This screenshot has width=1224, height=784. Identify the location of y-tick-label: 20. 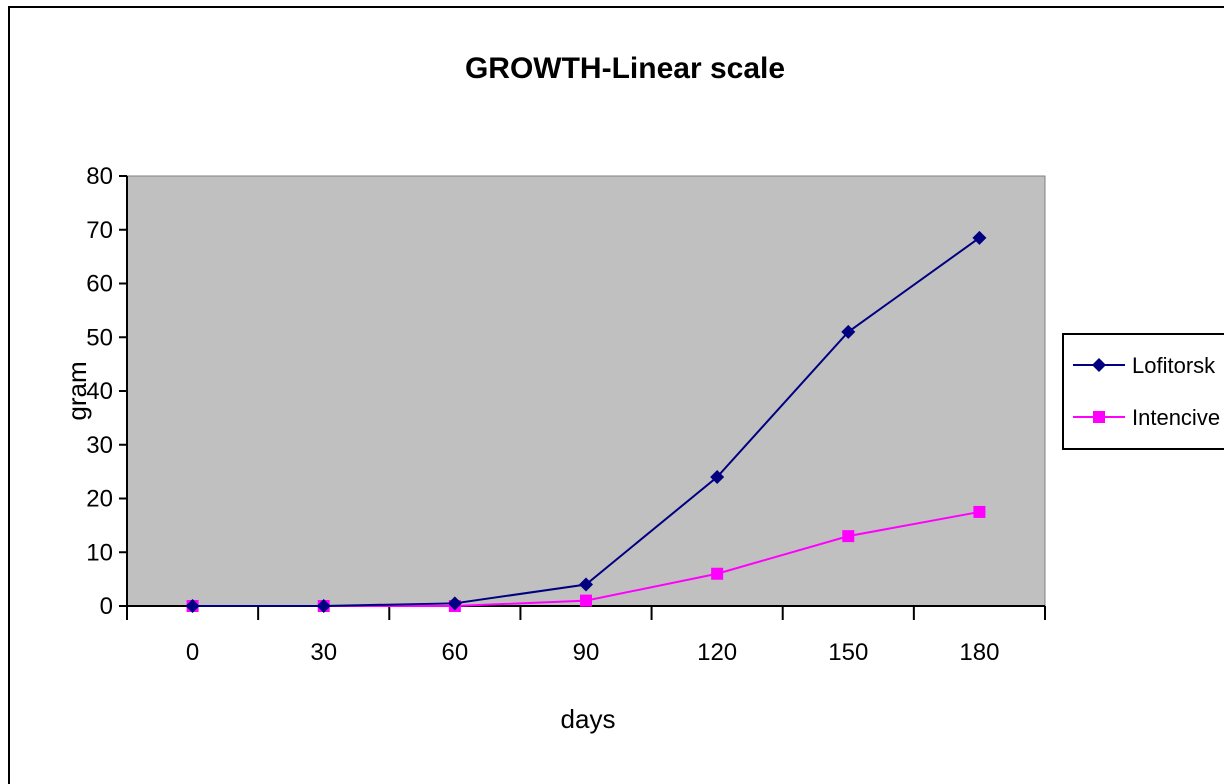
(99, 499).